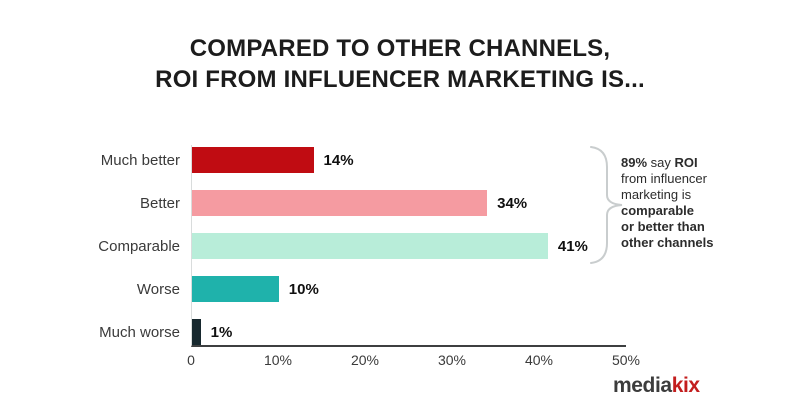 This screenshot has height=414, width=800. I want to click on x-tick: 40%, so click(539, 360).